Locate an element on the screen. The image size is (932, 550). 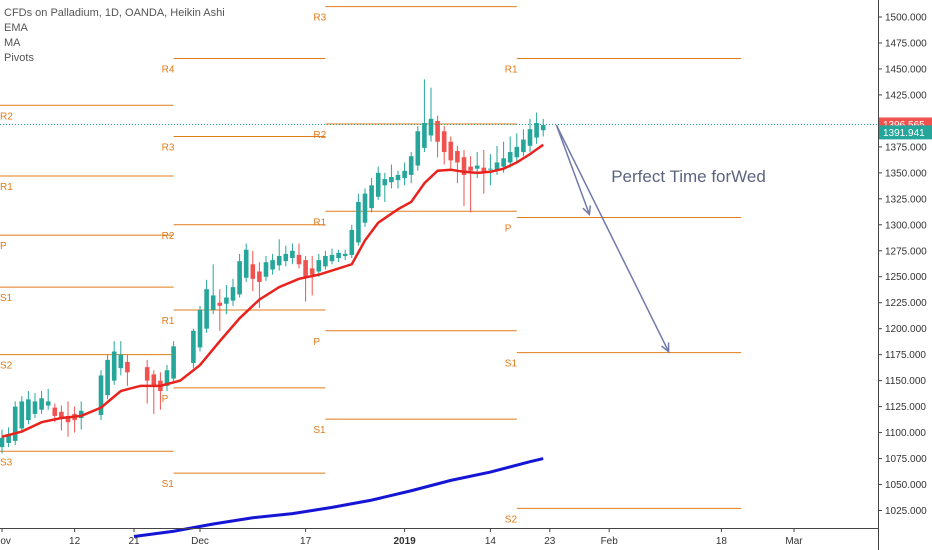
time-tick-label: 23 is located at coordinates (550, 541).